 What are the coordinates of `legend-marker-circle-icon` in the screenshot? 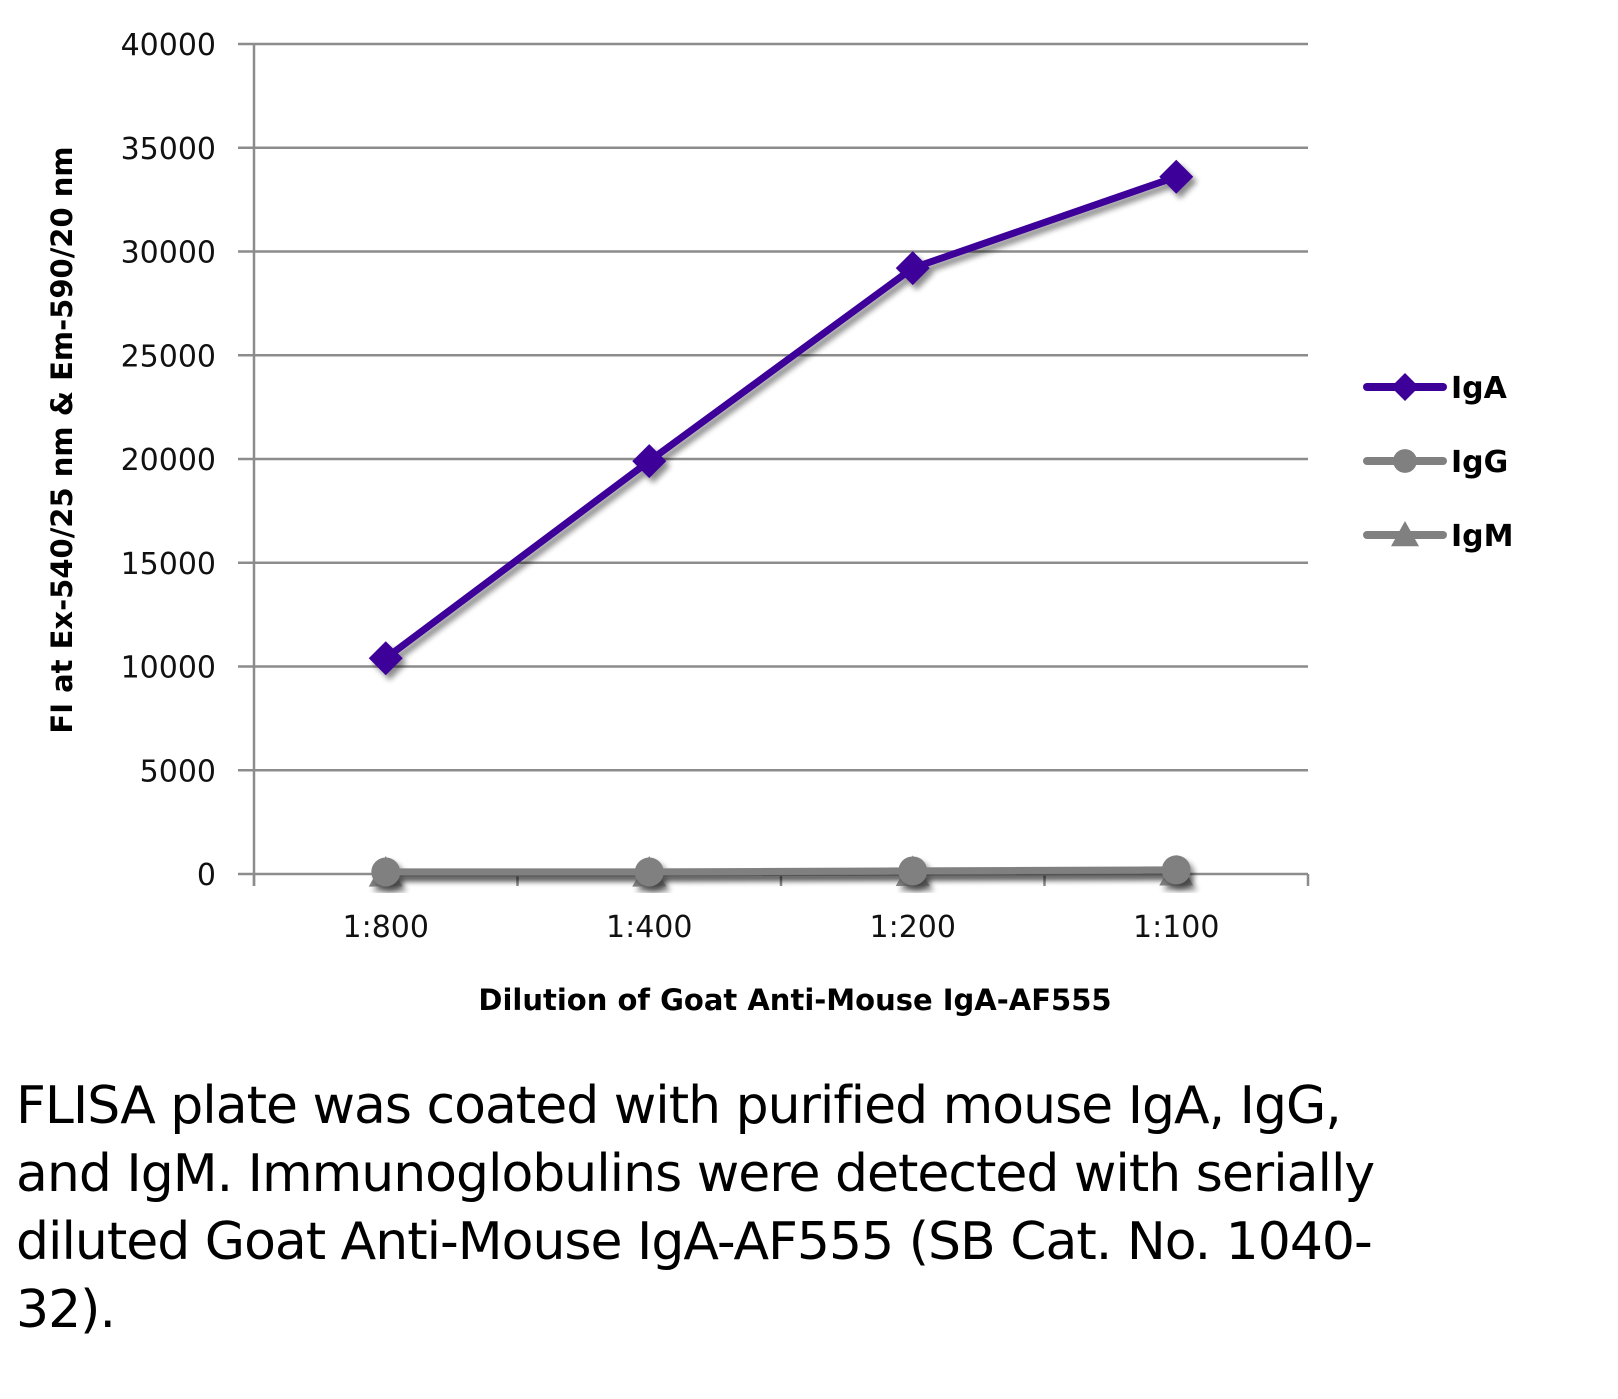 It's located at (1405, 461).